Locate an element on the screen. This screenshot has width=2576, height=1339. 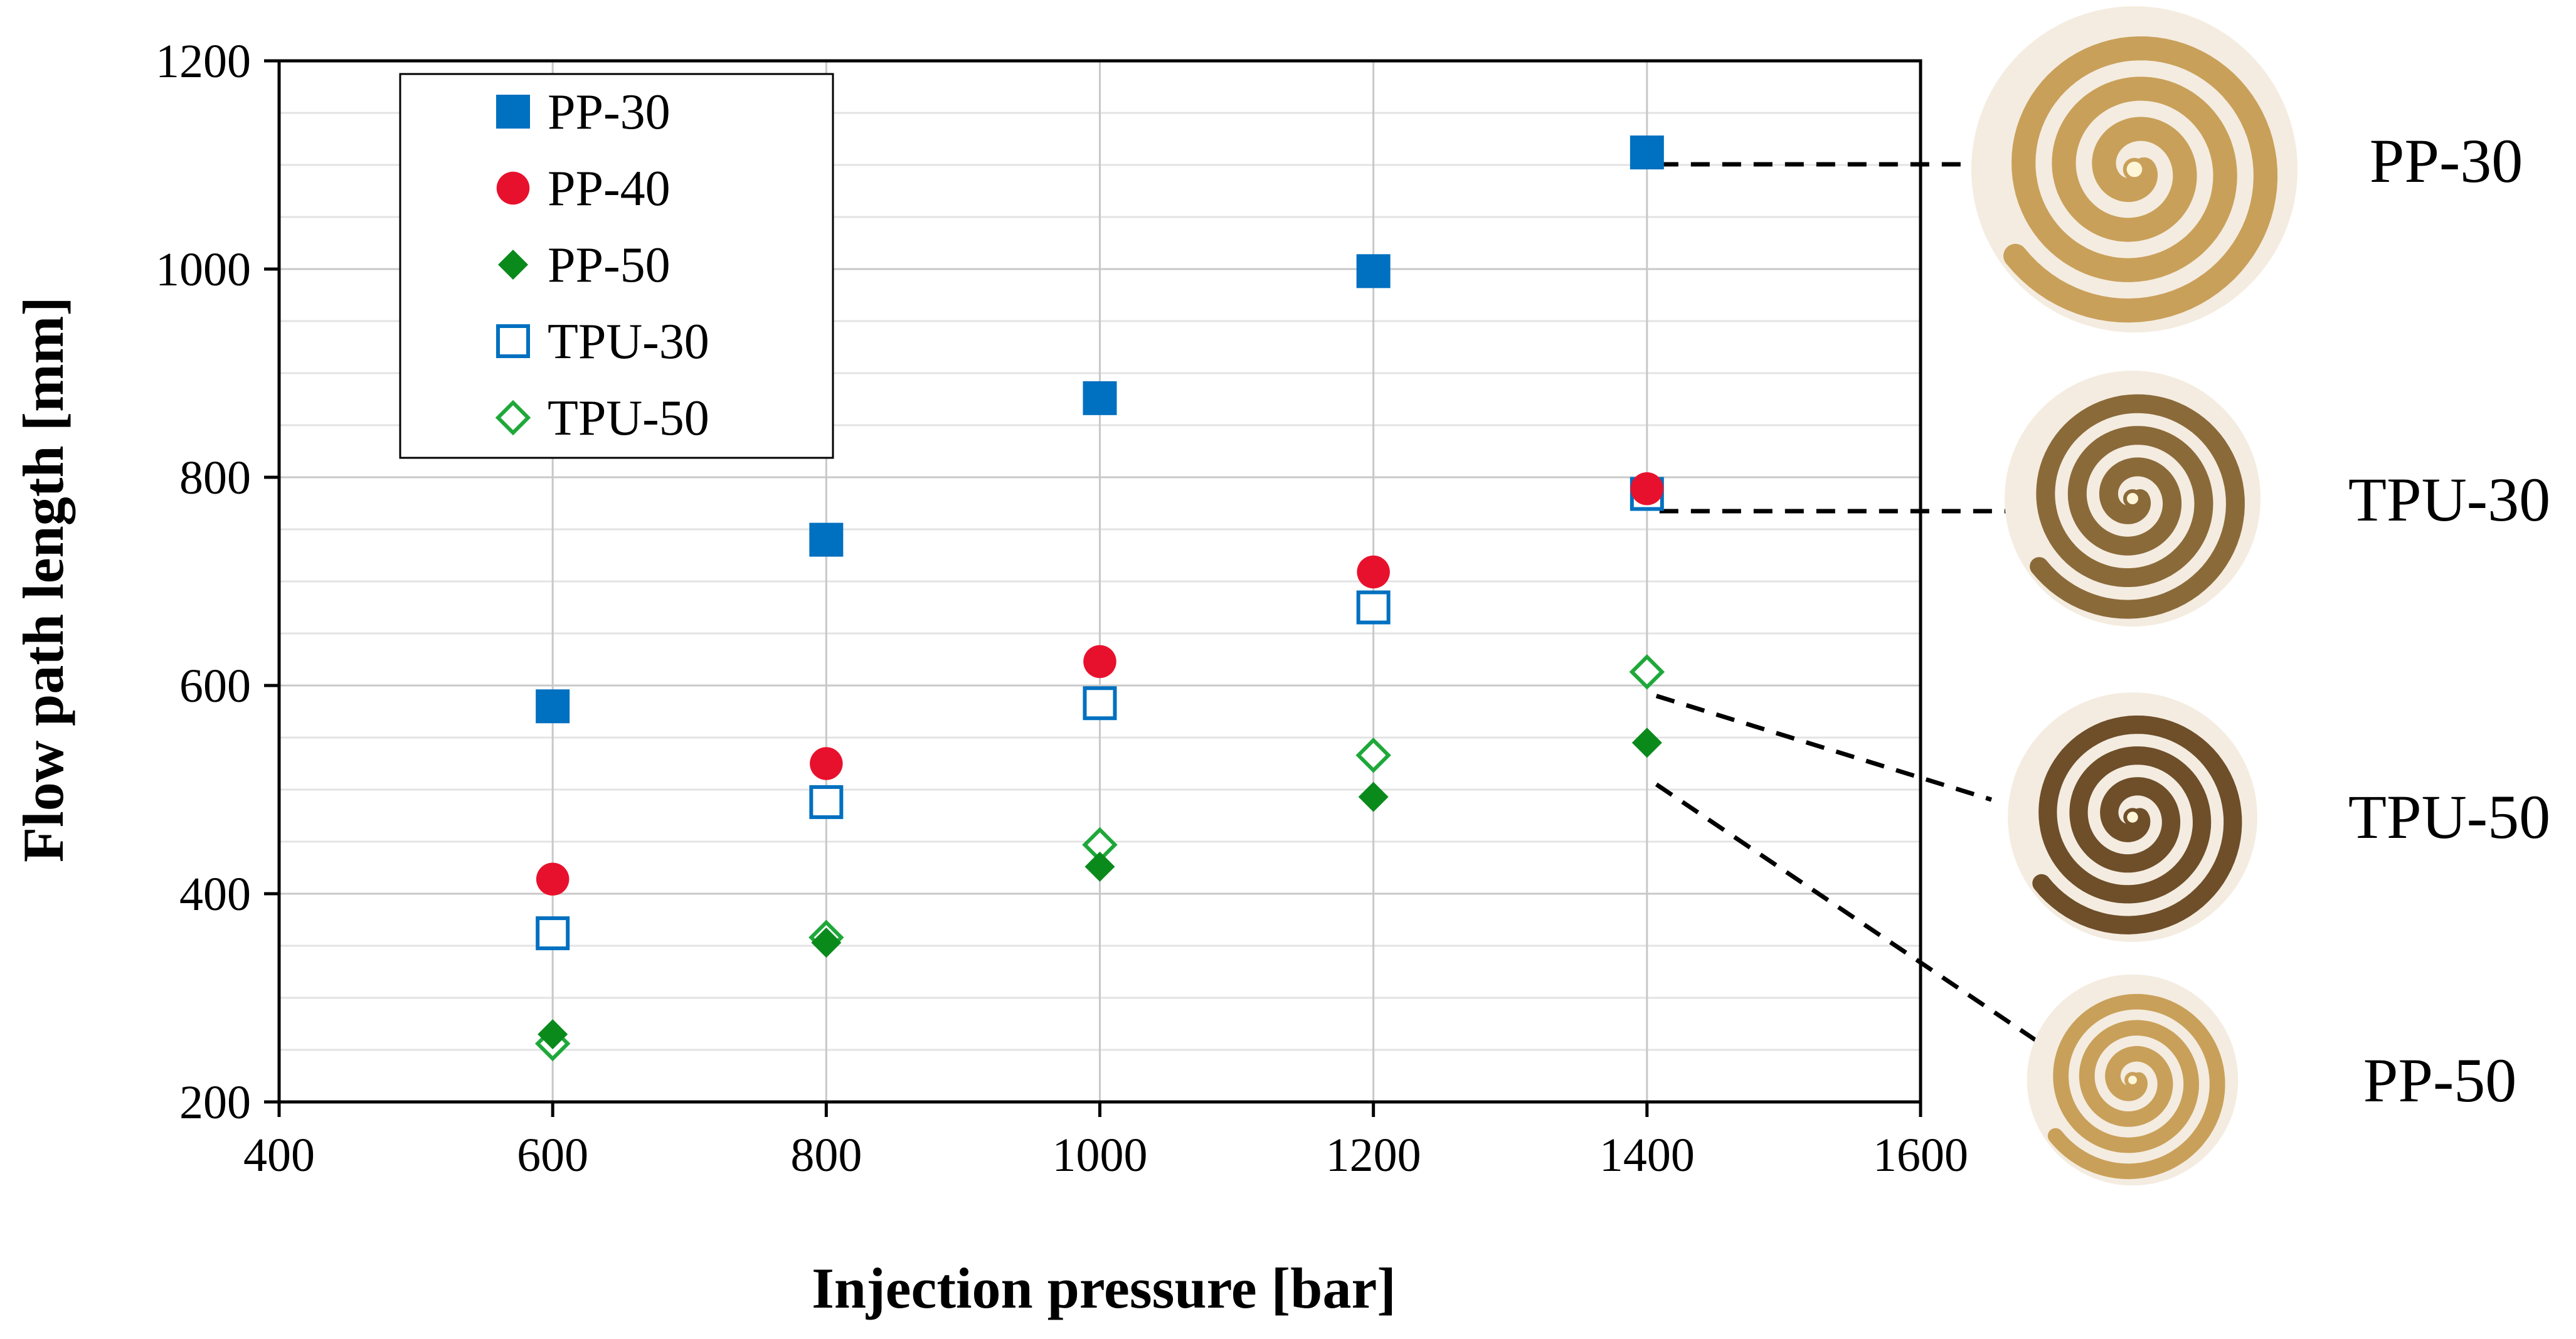
x-tick-label: 1400 is located at coordinates (1647, 1156).